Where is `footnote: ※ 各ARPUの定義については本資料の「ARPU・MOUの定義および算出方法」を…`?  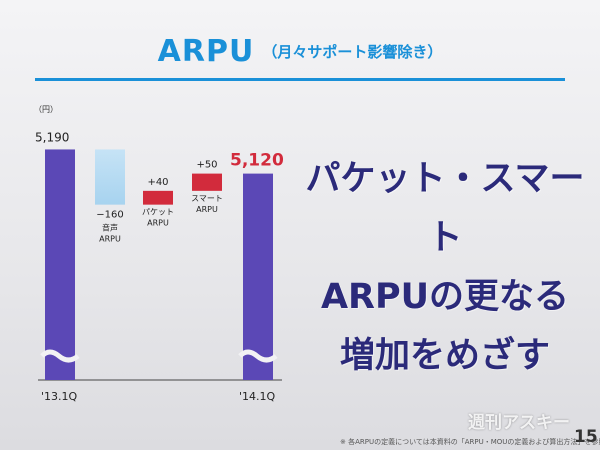
footnote: ※ 各ARPUの定義については本資料の「ARPU・MOUの定義および算出方法」を… is located at coordinates (470, 442).